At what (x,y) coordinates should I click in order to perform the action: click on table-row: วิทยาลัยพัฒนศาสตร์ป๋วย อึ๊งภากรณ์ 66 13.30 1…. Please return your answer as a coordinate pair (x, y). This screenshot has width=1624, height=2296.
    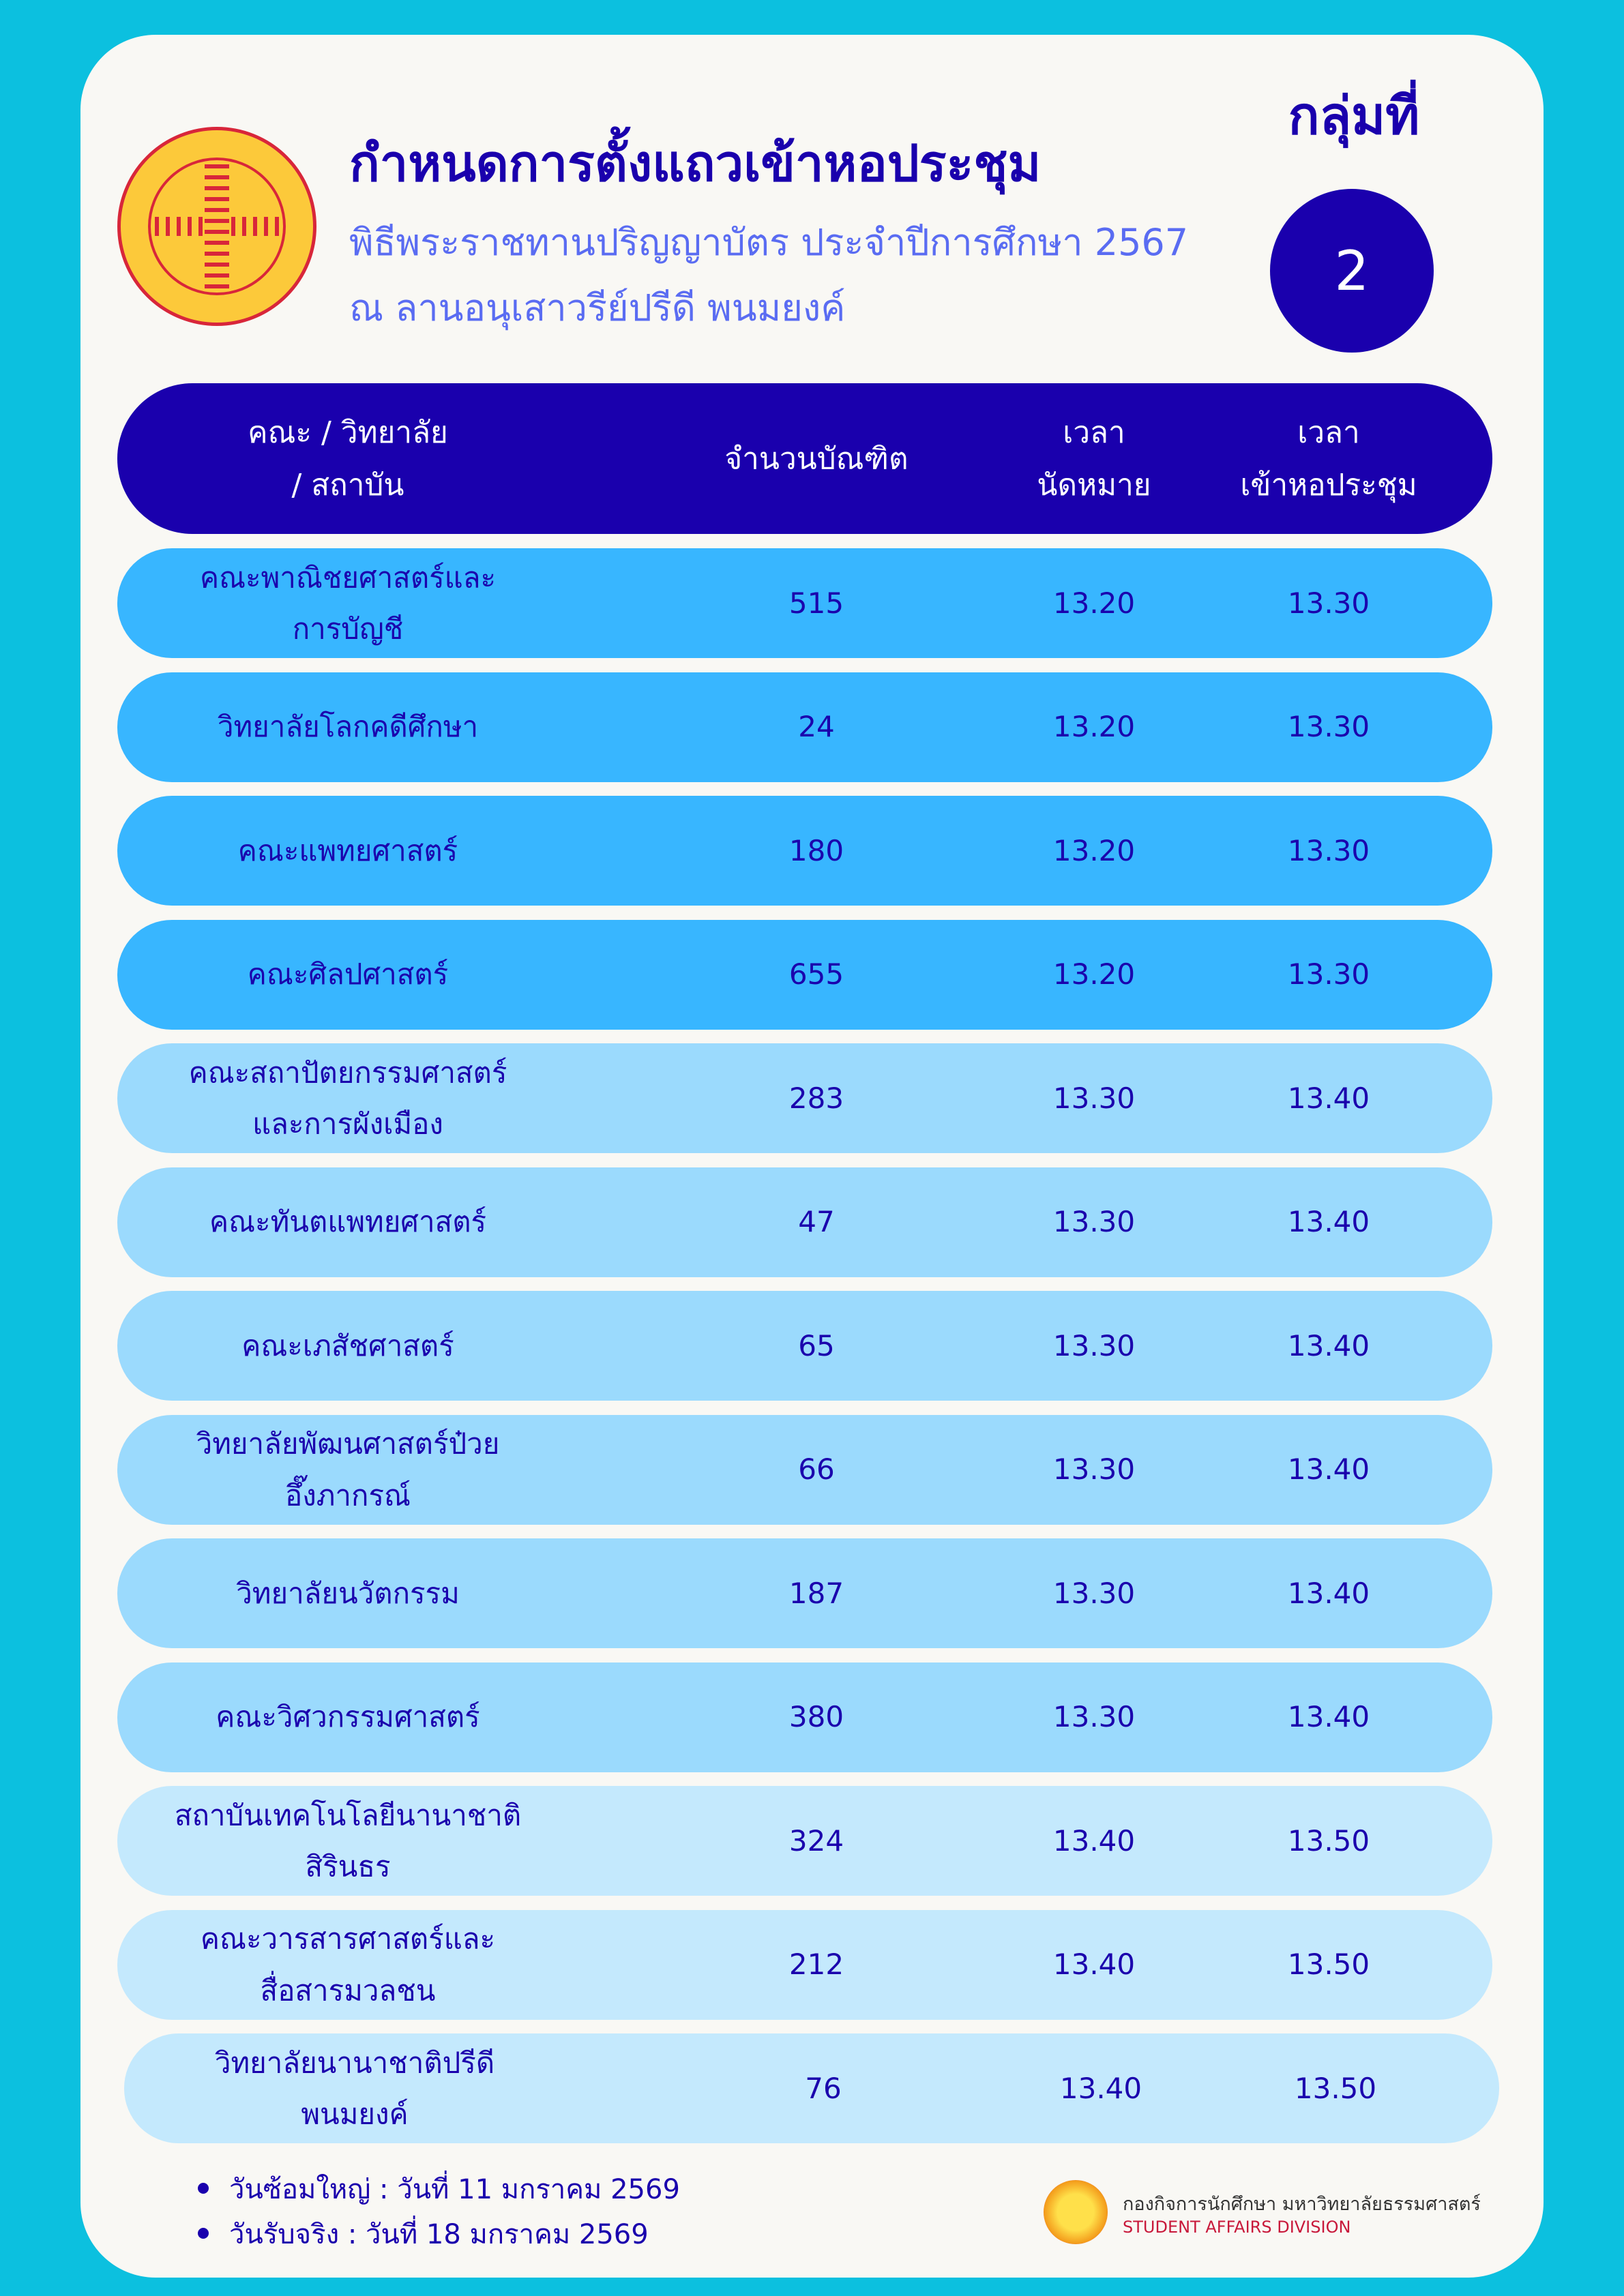
    Looking at the image, I should click on (804, 1470).